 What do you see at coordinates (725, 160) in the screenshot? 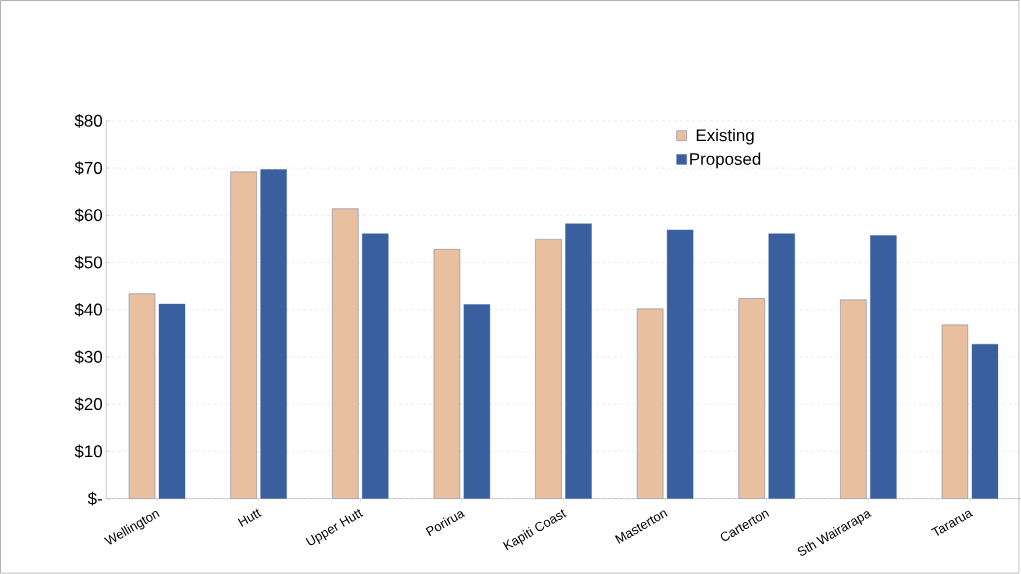
I see `legend-label: Proposed` at bounding box center [725, 160].